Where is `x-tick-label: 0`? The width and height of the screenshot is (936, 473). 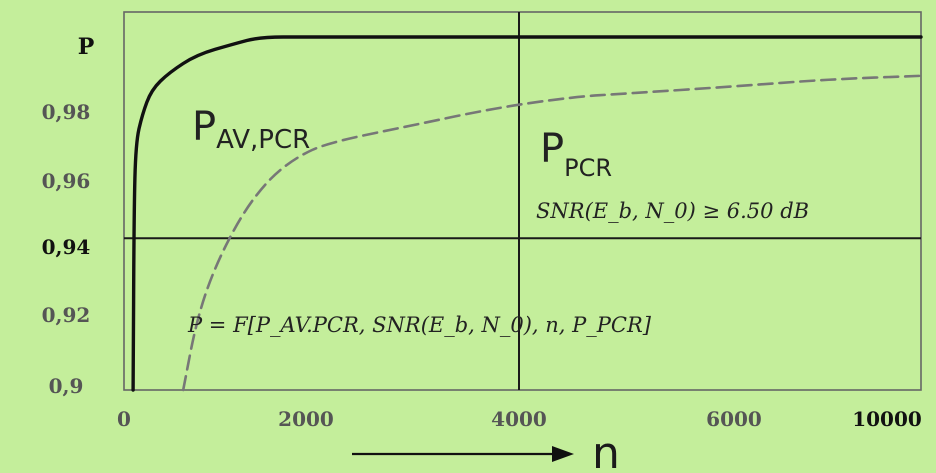
x-tick-label: 0 is located at coordinates (124, 419).